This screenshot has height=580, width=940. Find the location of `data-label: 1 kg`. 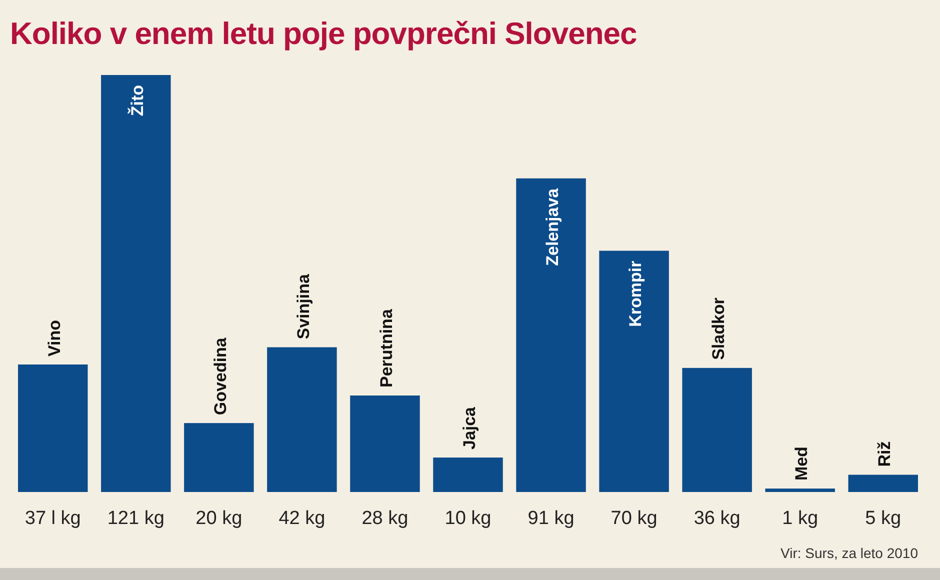

data-label: 1 kg is located at coordinates (800, 518).